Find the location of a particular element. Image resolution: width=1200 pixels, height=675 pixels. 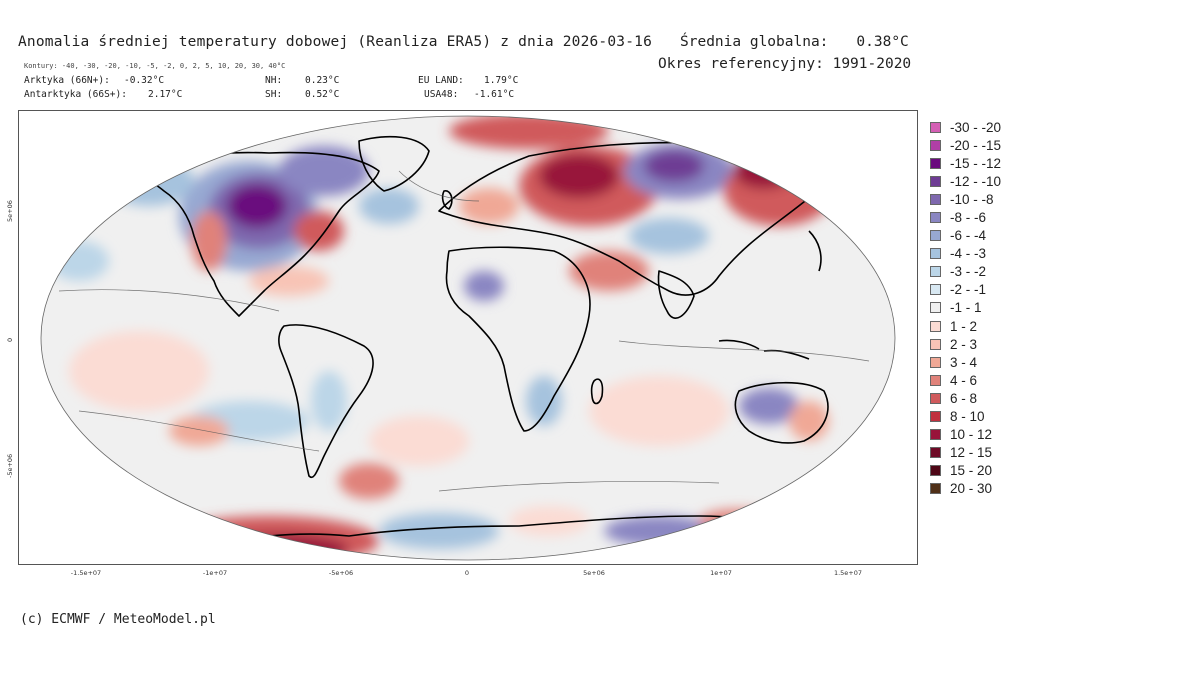

legend-label: -8 - -6 is located at coordinates (968, 218).